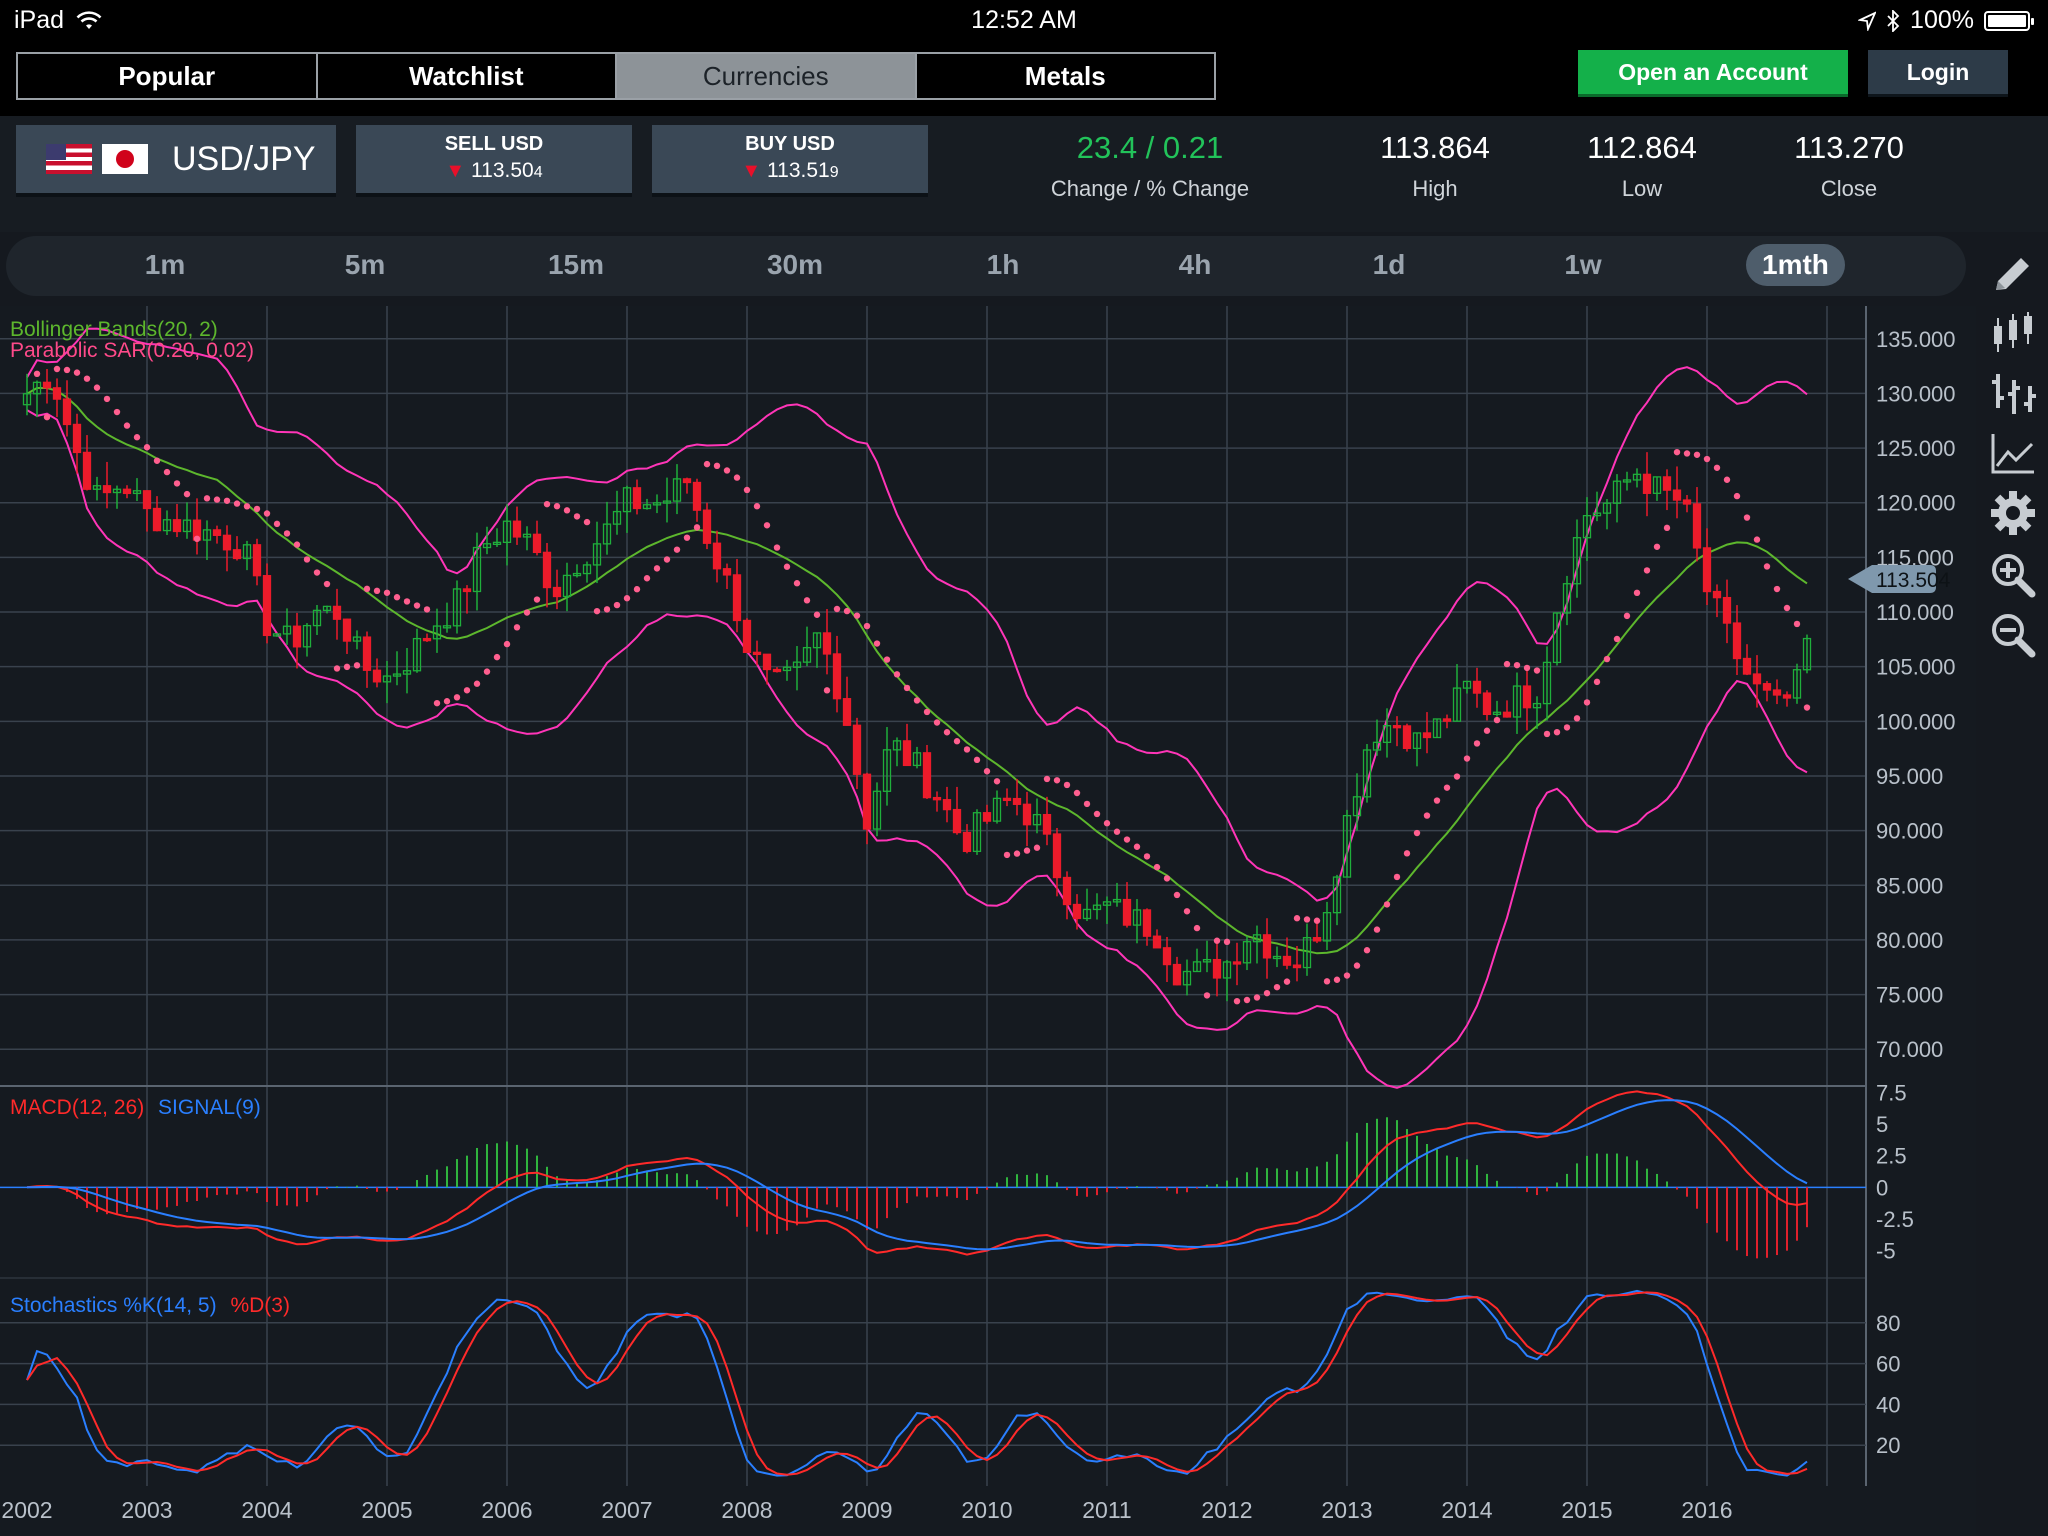 This screenshot has width=2048, height=1536. I want to click on sell-button: SELL USD ▼ 113.504, so click(494, 159).